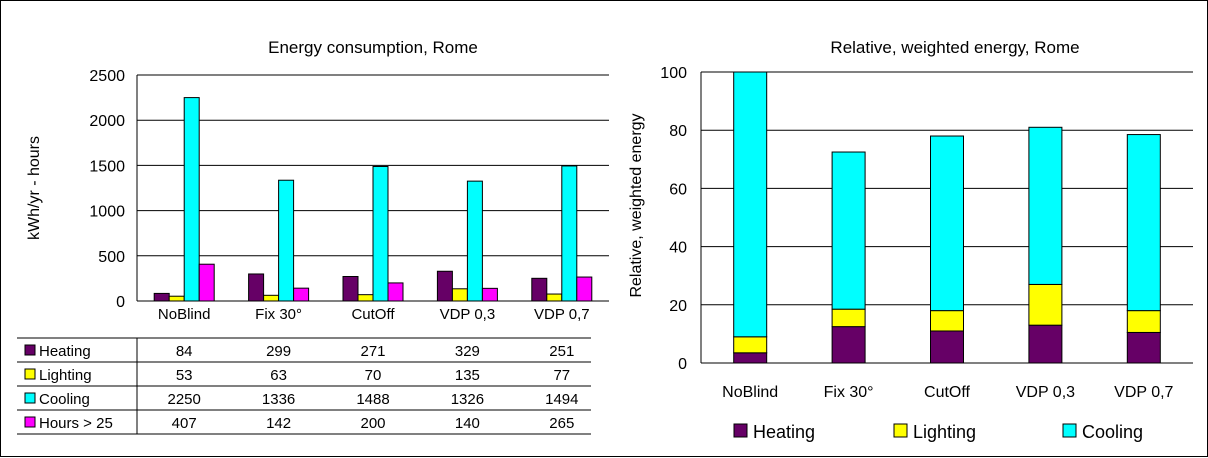 This screenshot has height=458, width=1208. What do you see at coordinates (372, 423) in the screenshot?
I see `chart1-table-value: 200` at bounding box center [372, 423].